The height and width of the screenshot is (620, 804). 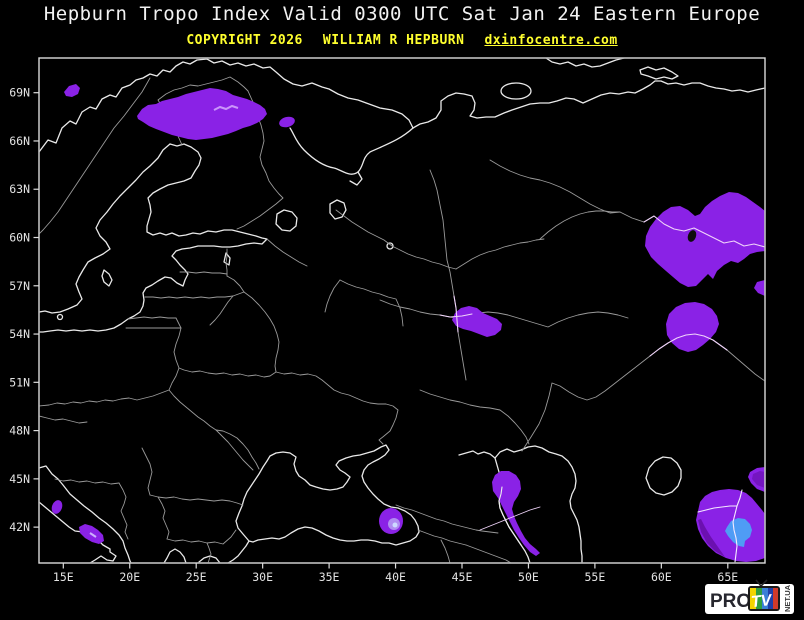 I want to click on tropo-region-northern-scandinavia, so click(x=202, y=114).